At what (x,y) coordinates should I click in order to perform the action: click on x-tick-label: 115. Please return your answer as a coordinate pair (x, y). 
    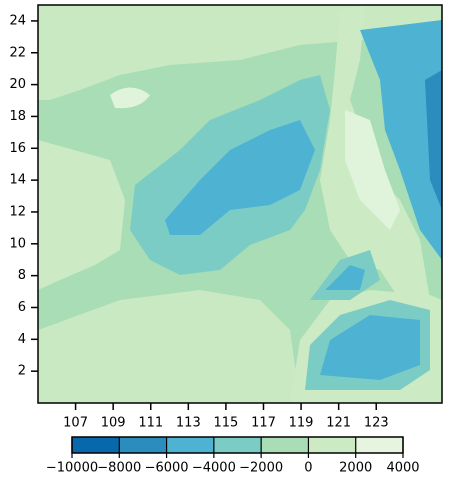
    Looking at the image, I should click on (225, 423).